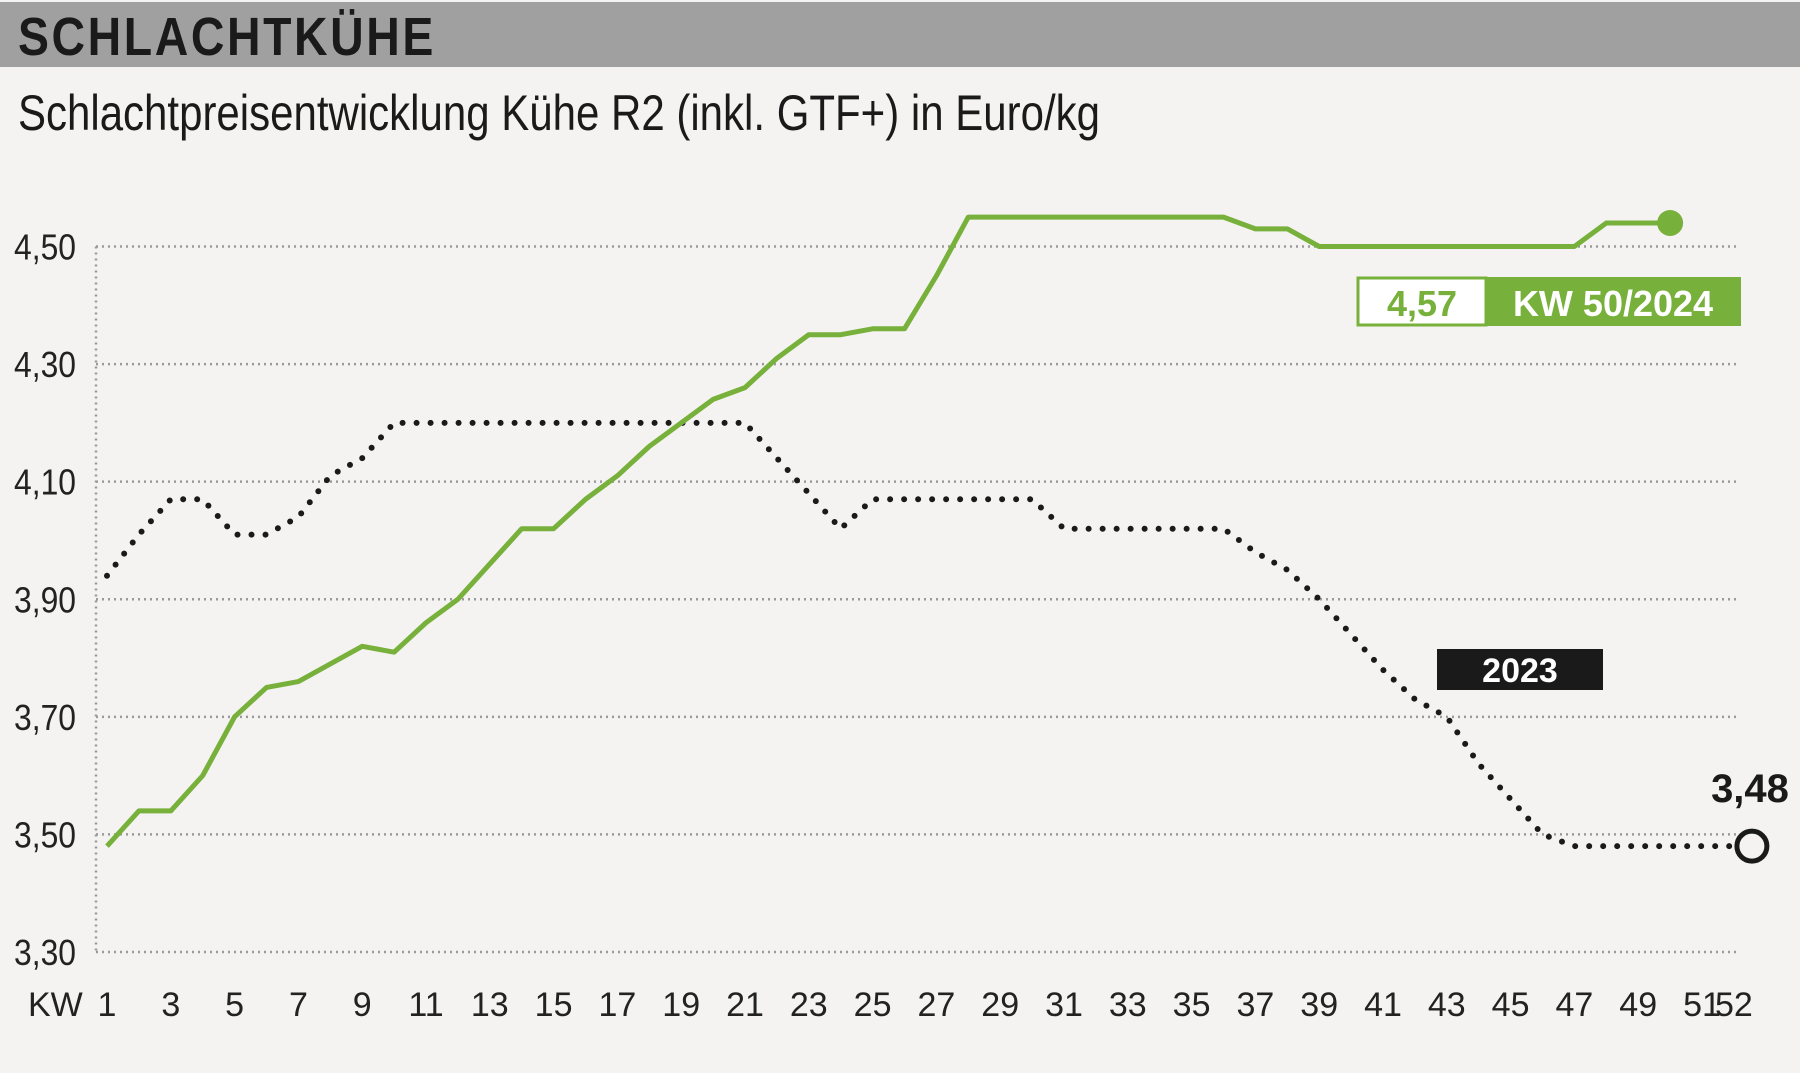 This screenshot has width=1800, height=1073. What do you see at coordinates (45, 952) in the screenshot?
I see `y-tick-label: 3,30` at bounding box center [45, 952].